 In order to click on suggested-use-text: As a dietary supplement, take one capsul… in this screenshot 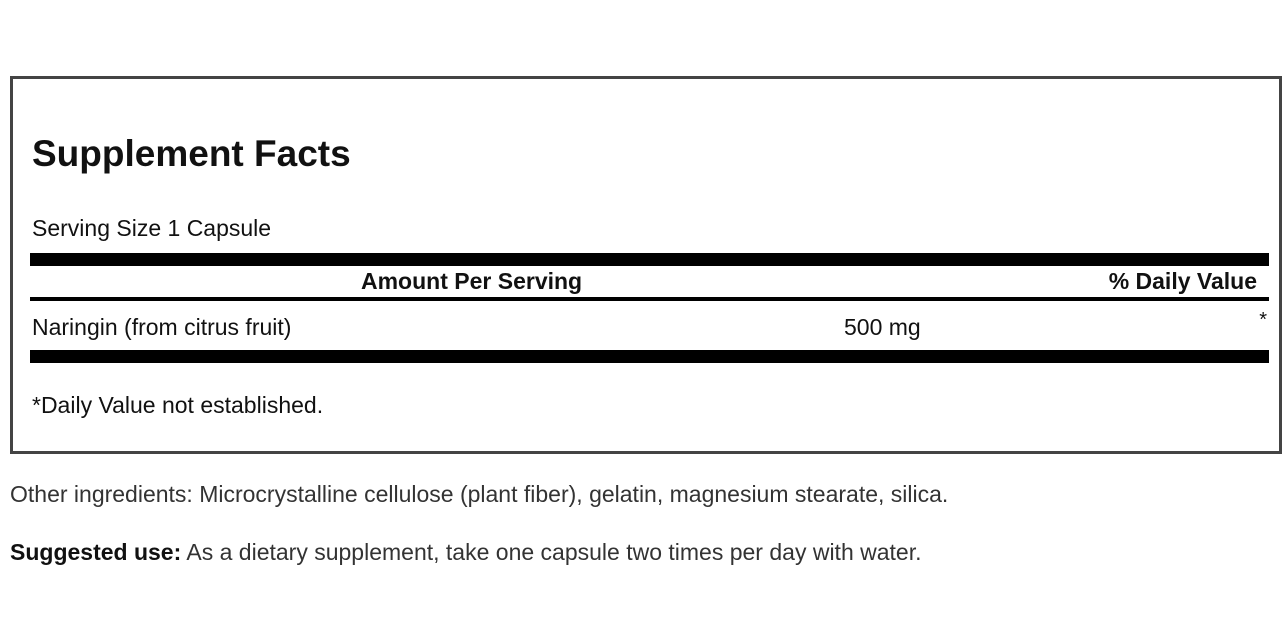, I will do `click(551, 552)`.